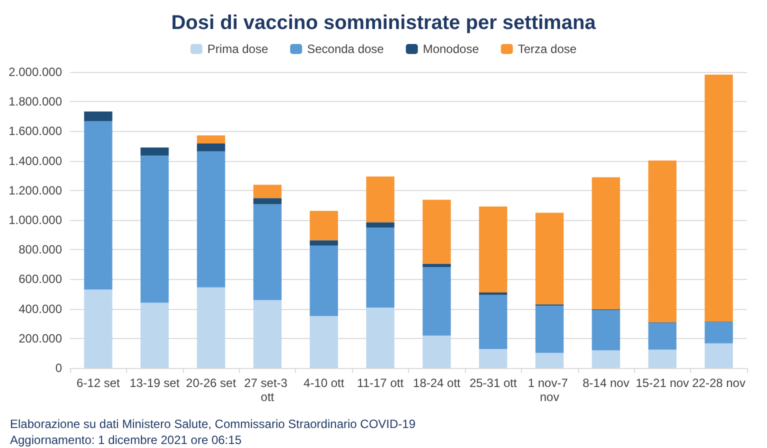 This screenshot has width=767, height=448. Describe the element at coordinates (126, 440) in the screenshot. I see `text: Aggiornamento: 1 dicembre 2021 ore 06:15` at that location.